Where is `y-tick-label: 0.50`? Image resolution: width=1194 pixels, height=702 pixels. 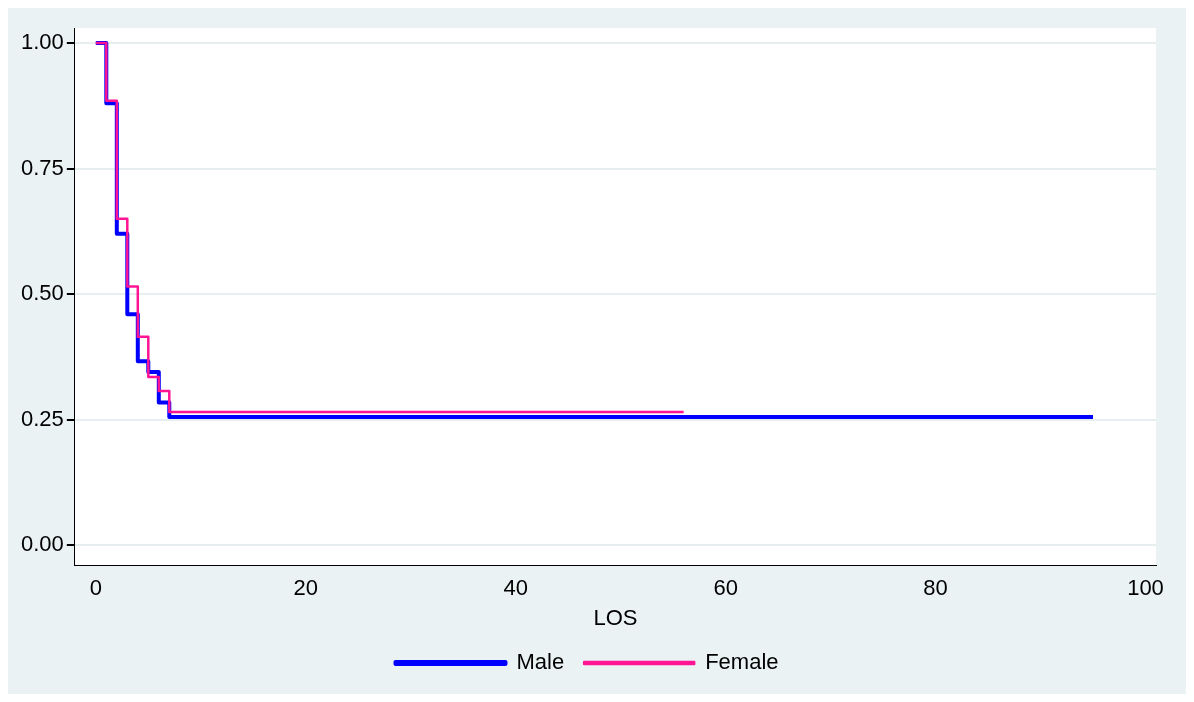 y-tick-label: 0.50 is located at coordinates (42, 293).